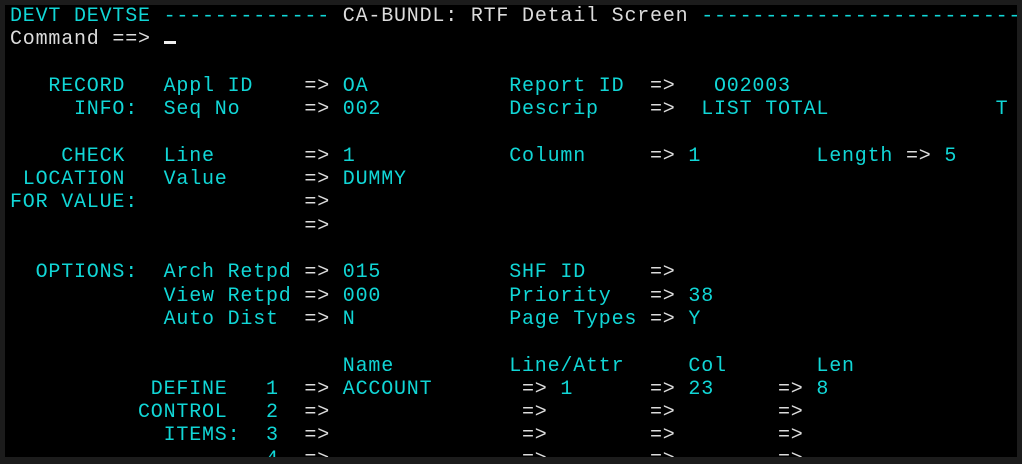 This screenshot has height=464, width=1022. What do you see at coordinates (515, 16) in the screenshot?
I see `screen-title: CA-BUNDL: RTF Detail Screen` at bounding box center [515, 16].